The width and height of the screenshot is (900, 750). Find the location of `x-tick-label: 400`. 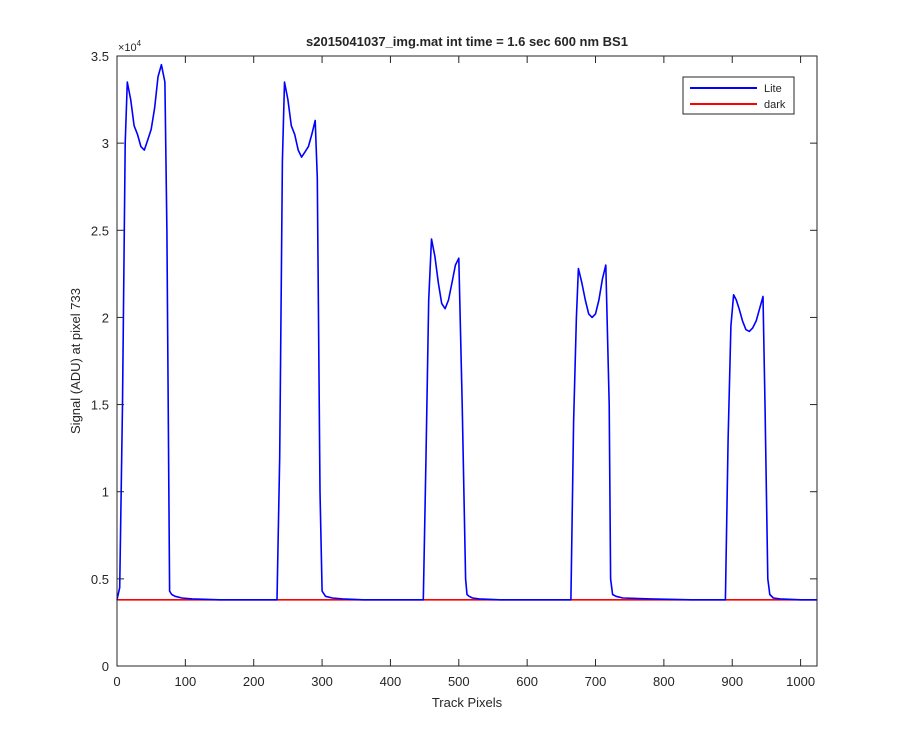

x-tick-label: 400 is located at coordinates (391, 681).